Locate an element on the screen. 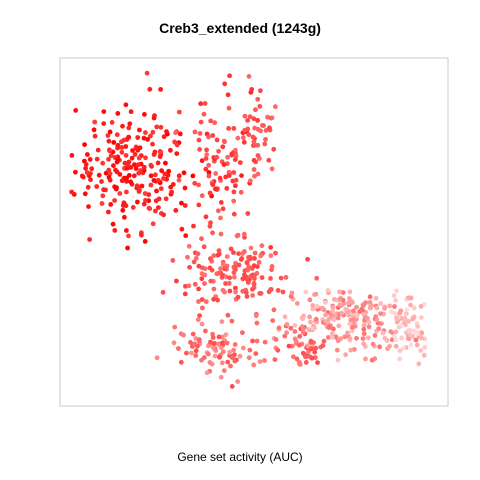 The width and height of the screenshot is (480, 480). chart-title: Creb3_extended (1243g) is located at coordinates (240, 28).